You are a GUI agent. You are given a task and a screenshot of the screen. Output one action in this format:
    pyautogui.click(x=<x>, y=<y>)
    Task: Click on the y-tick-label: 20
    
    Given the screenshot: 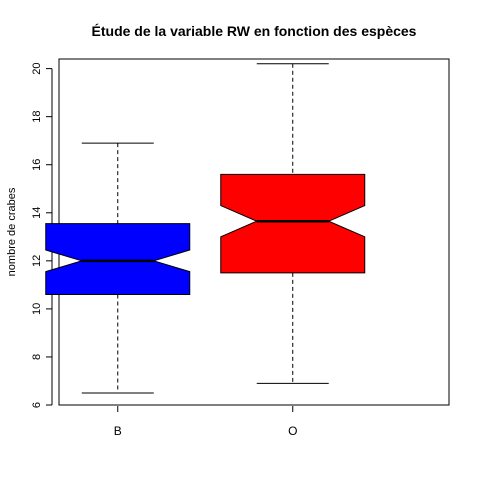 What is the action you would take?
    pyautogui.click(x=37, y=68)
    